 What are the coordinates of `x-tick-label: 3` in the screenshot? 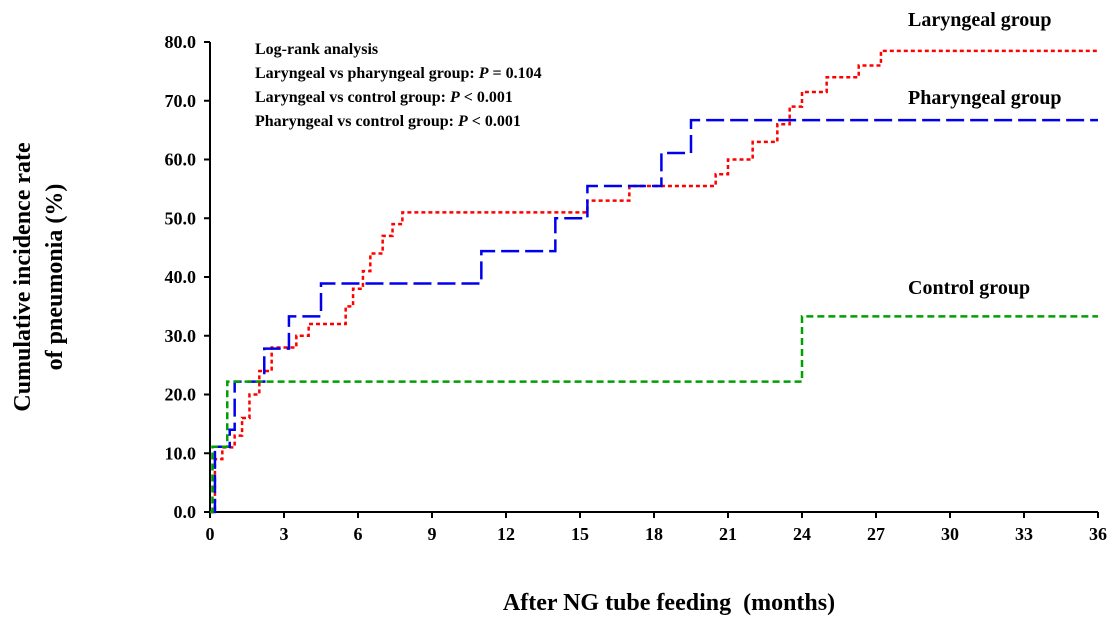 It's located at (284, 534).